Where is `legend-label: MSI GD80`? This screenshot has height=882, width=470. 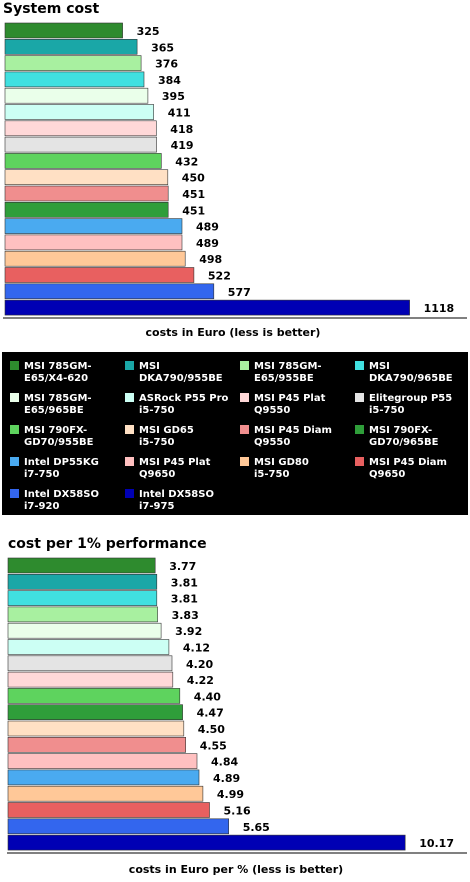 legend-label: MSI GD80 is located at coordinates (281, 462).